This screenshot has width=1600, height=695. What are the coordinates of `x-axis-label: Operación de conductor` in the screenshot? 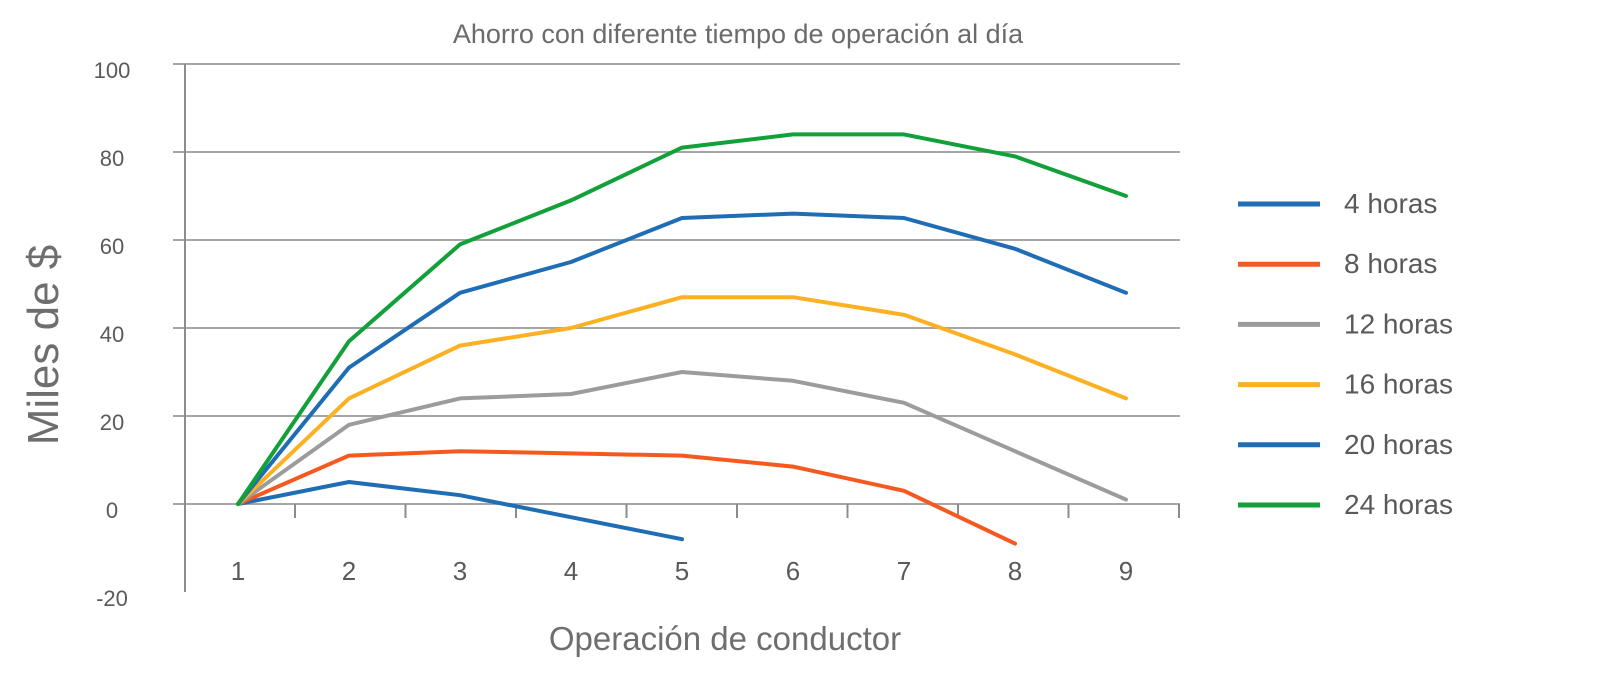 It's located at (725, 638).